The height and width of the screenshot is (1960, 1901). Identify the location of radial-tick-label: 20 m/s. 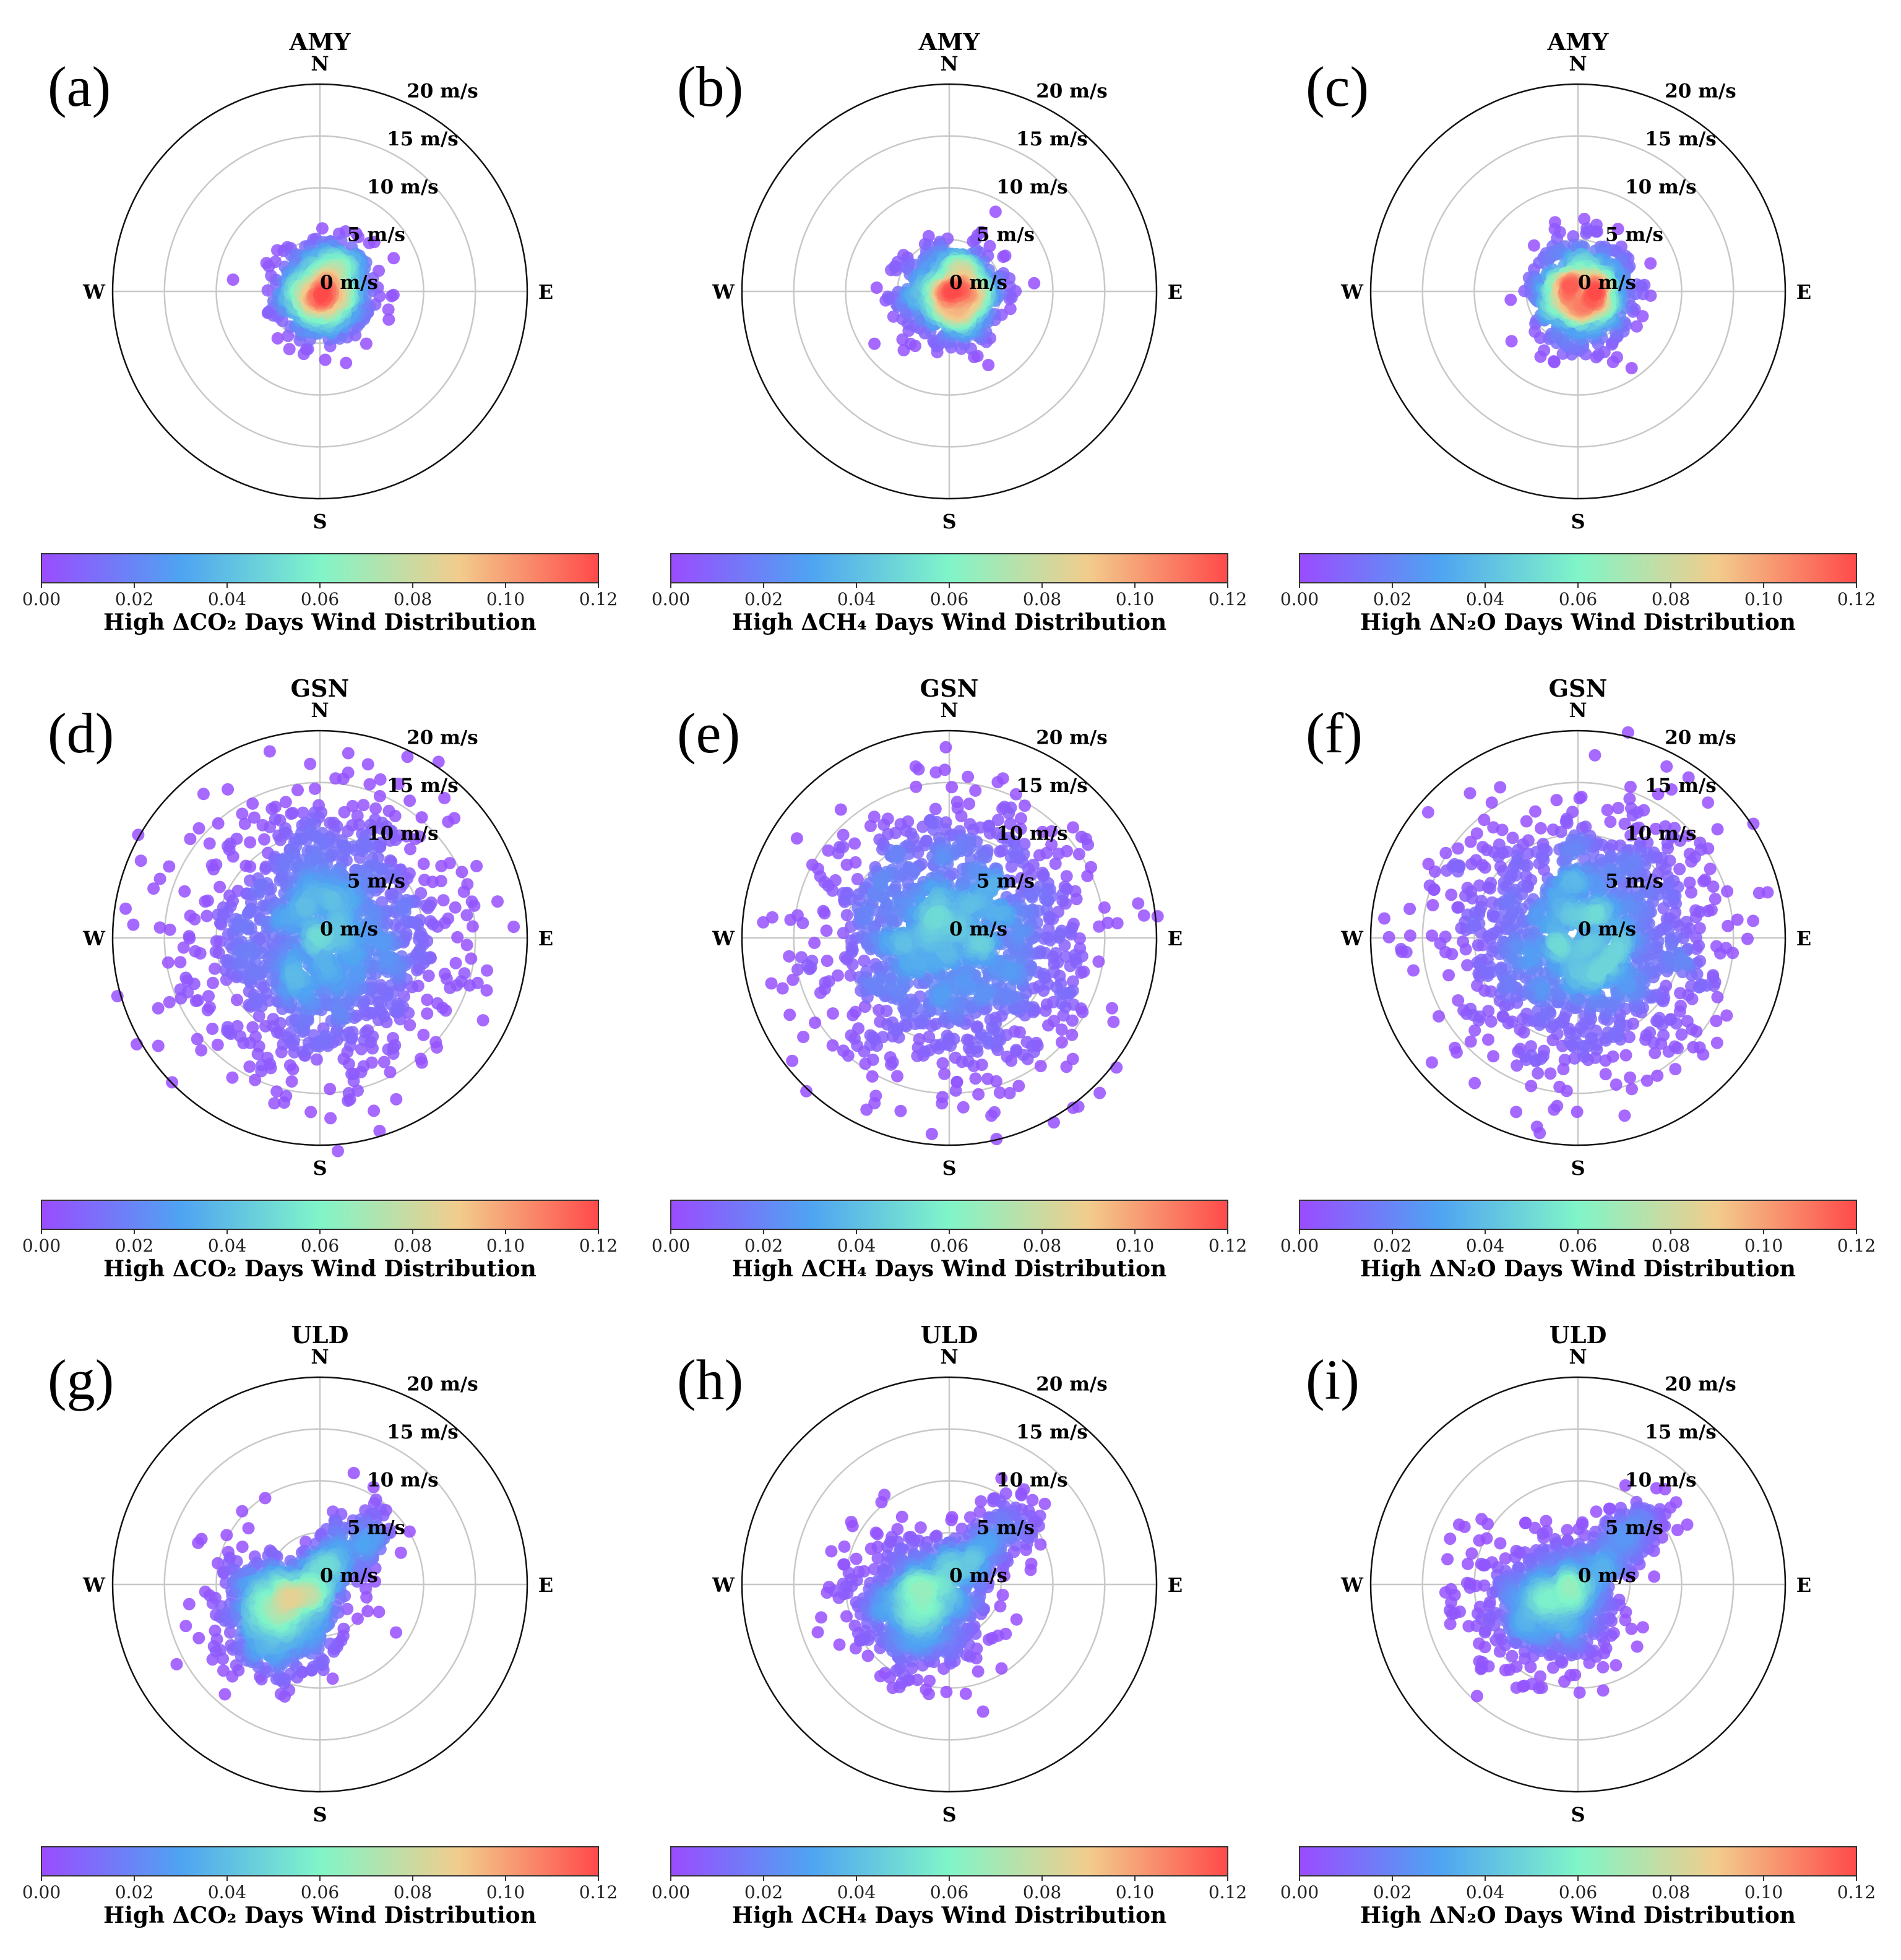
(442, 738).